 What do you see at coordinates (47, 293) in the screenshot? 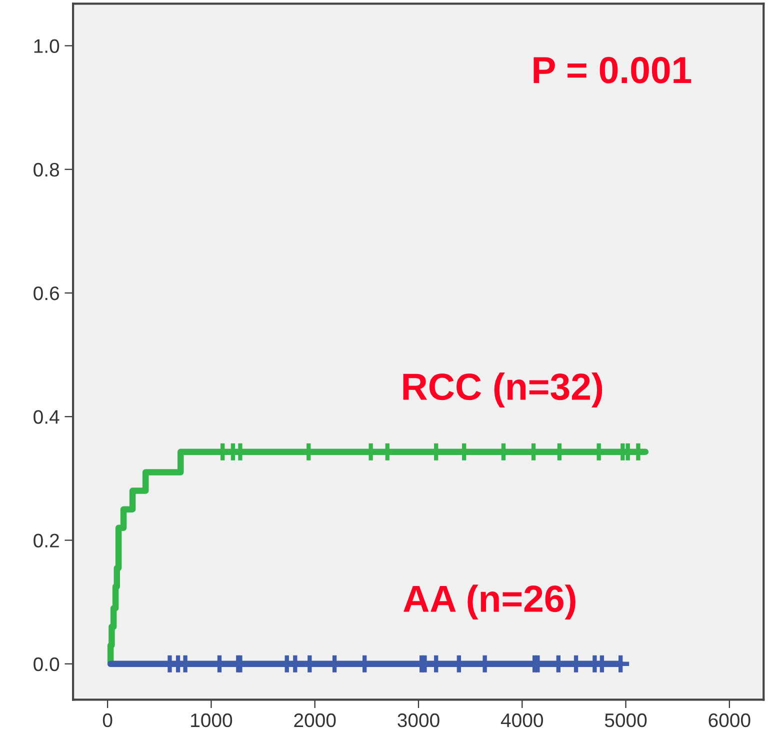
I see `y-tick-label: 0.6` at bounding box center [47, 293].